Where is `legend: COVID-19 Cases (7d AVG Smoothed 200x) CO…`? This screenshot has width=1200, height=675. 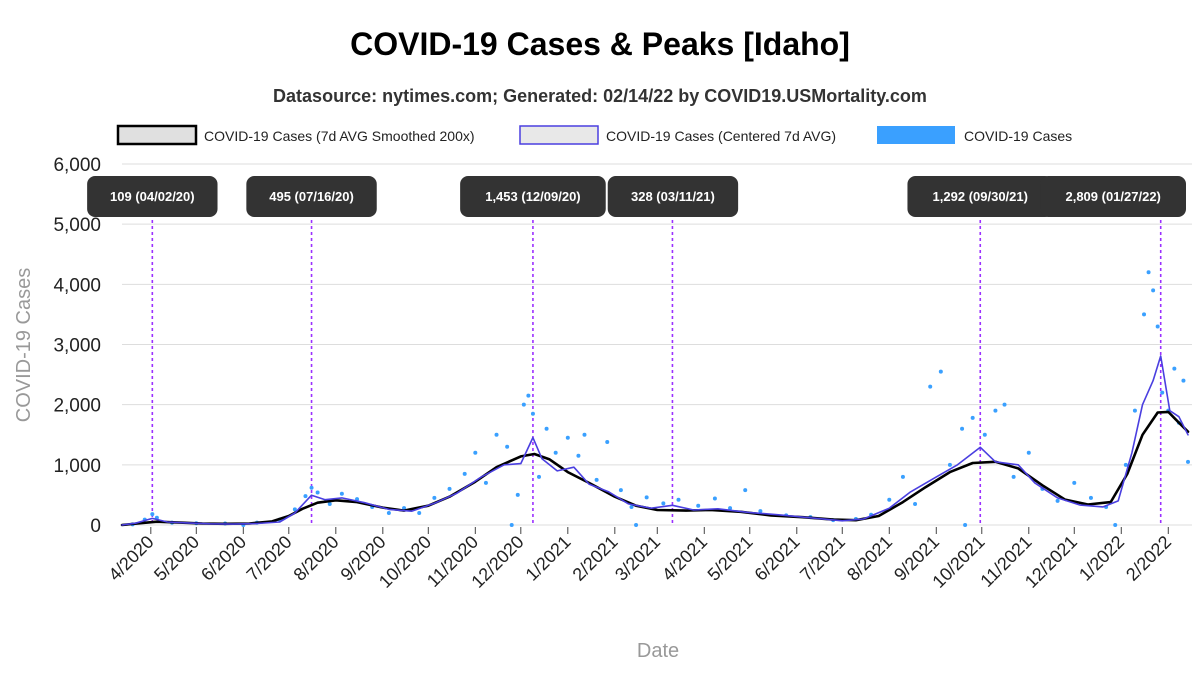 legend: COVID-19 Cases (7d AVG Smoothed 200x) CO… is located at coordinates (594, 135).